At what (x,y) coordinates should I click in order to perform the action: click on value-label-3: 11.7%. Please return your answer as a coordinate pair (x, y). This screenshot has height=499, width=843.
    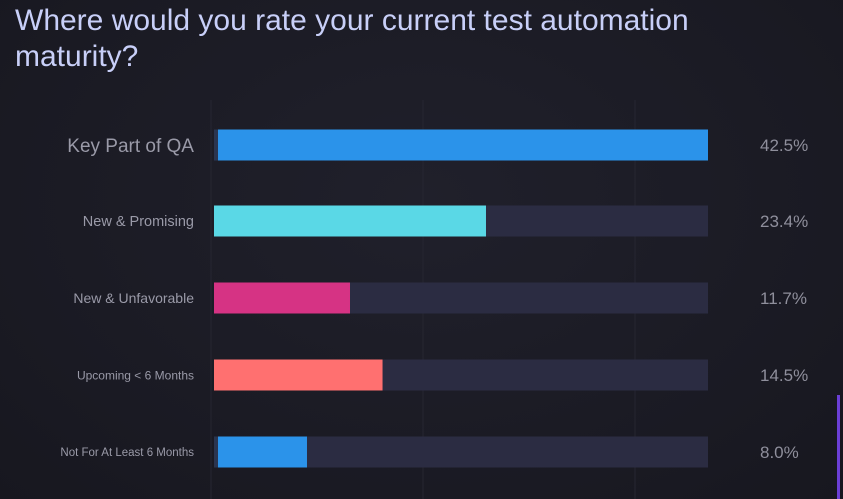
    Looking at the image, I should click on (783, 298).